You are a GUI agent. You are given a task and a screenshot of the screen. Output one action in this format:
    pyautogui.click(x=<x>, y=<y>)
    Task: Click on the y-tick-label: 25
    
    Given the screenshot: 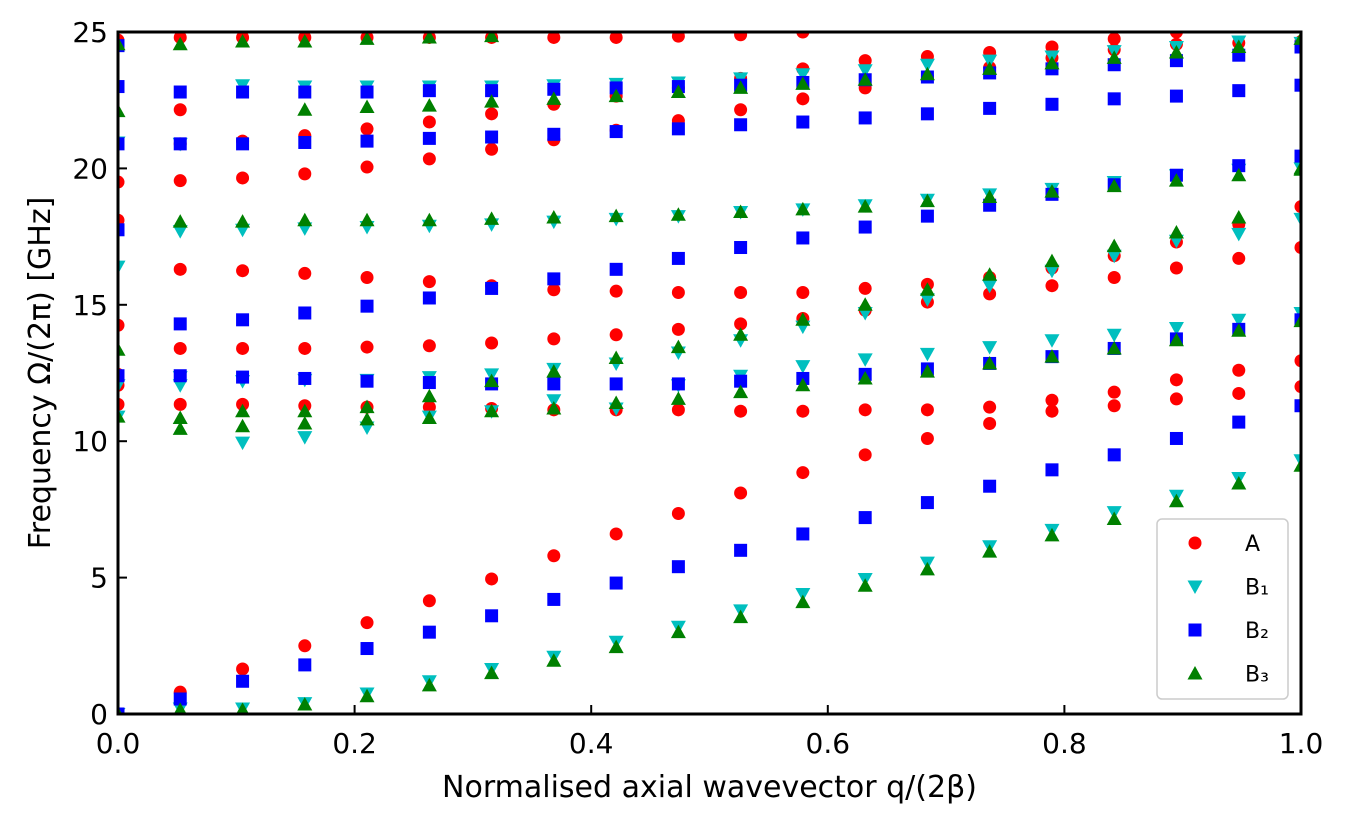 What is the action you would take?
    pyautogui.click(x=90, y=32)
    